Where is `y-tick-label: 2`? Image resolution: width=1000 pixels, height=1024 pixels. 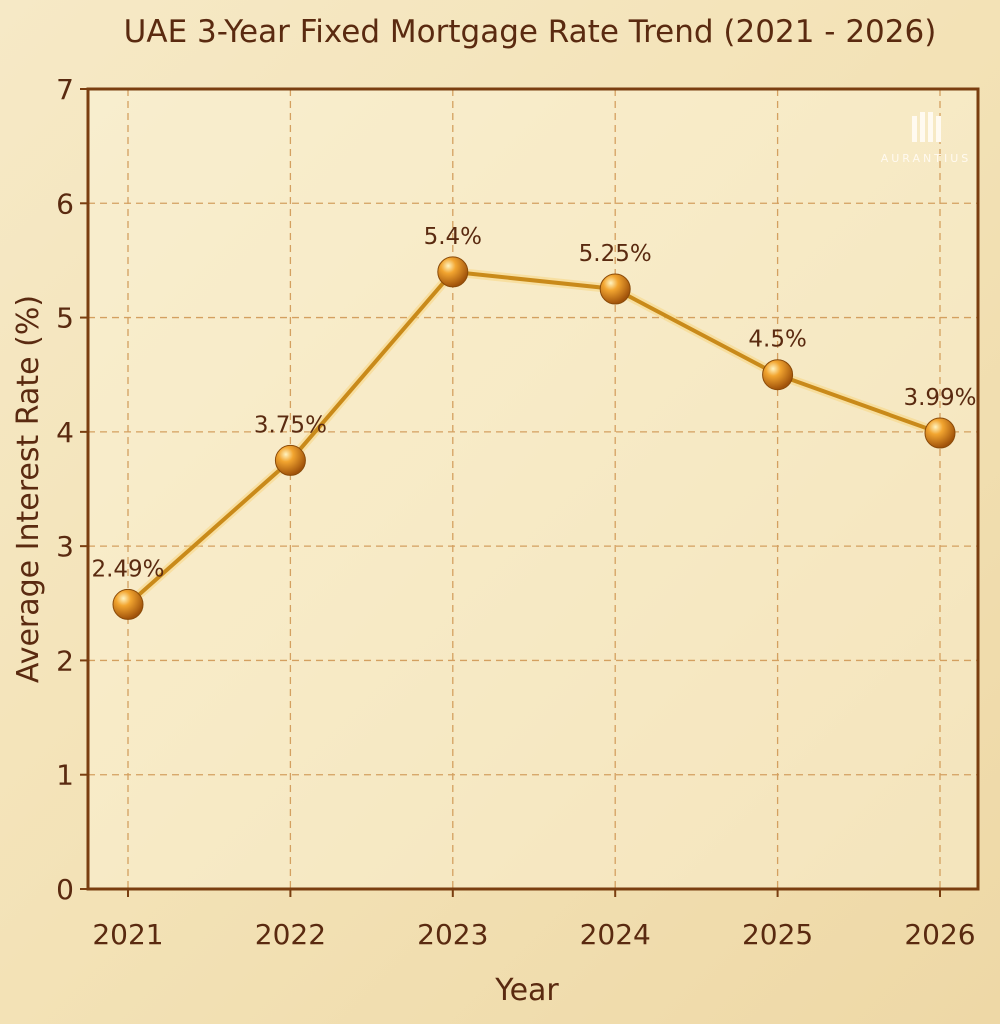 y-tick-label: 2 is located at coordinates (65, 660).